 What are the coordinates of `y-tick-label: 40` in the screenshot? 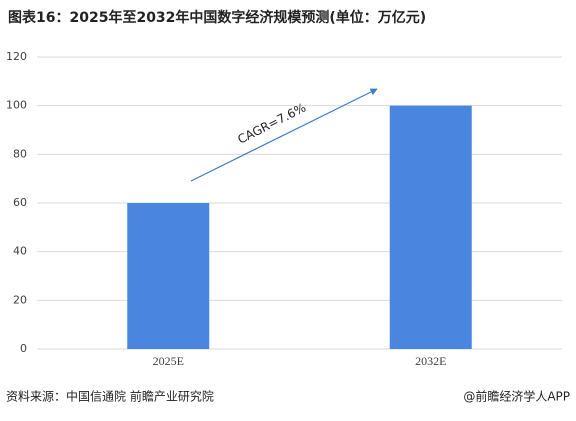 It's located at (20, 251).